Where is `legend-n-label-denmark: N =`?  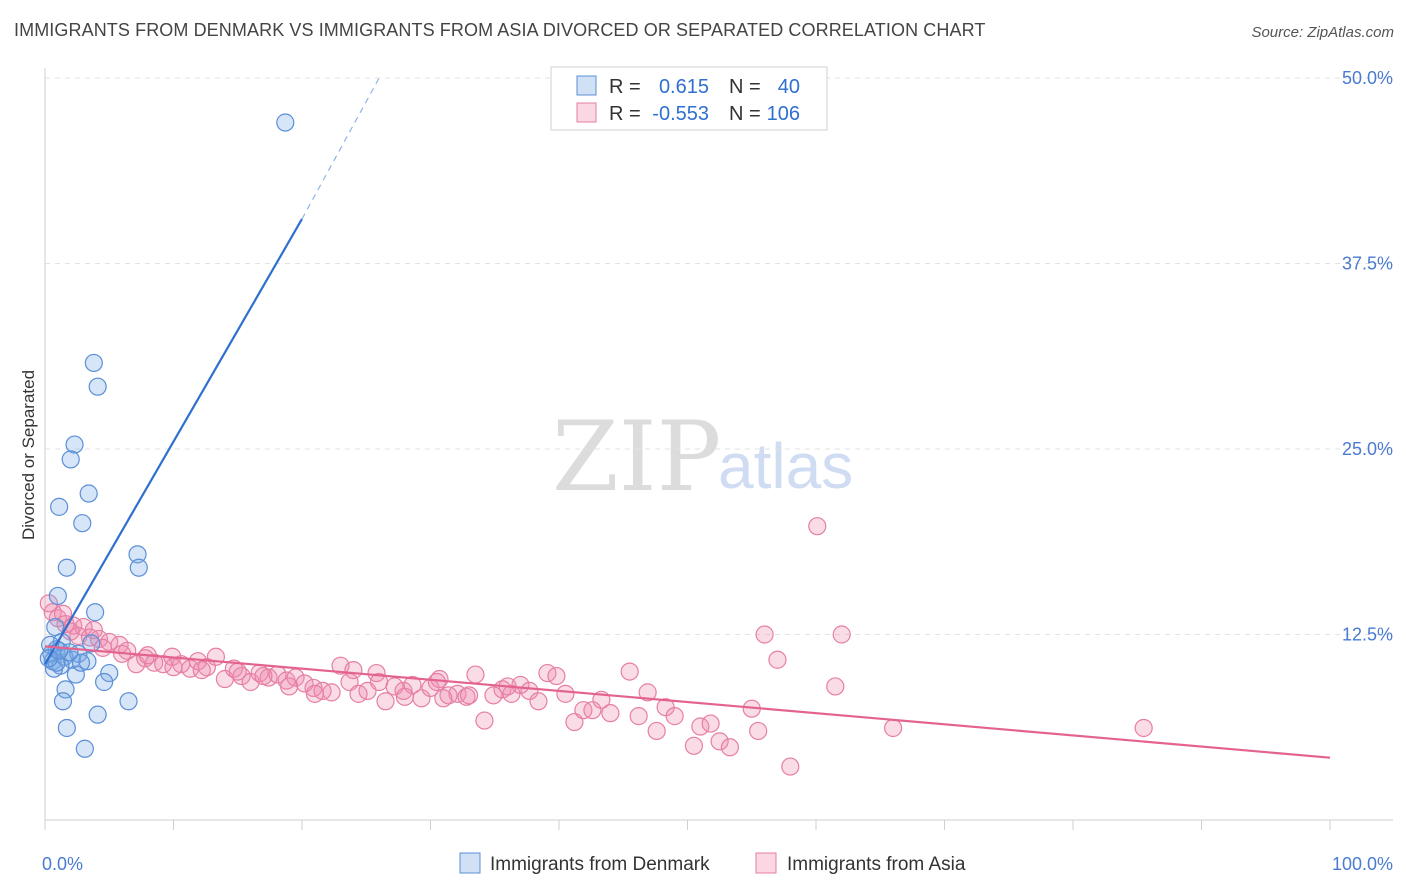
legend-n-label-denmark: N = is located at coordinates (745, 87).